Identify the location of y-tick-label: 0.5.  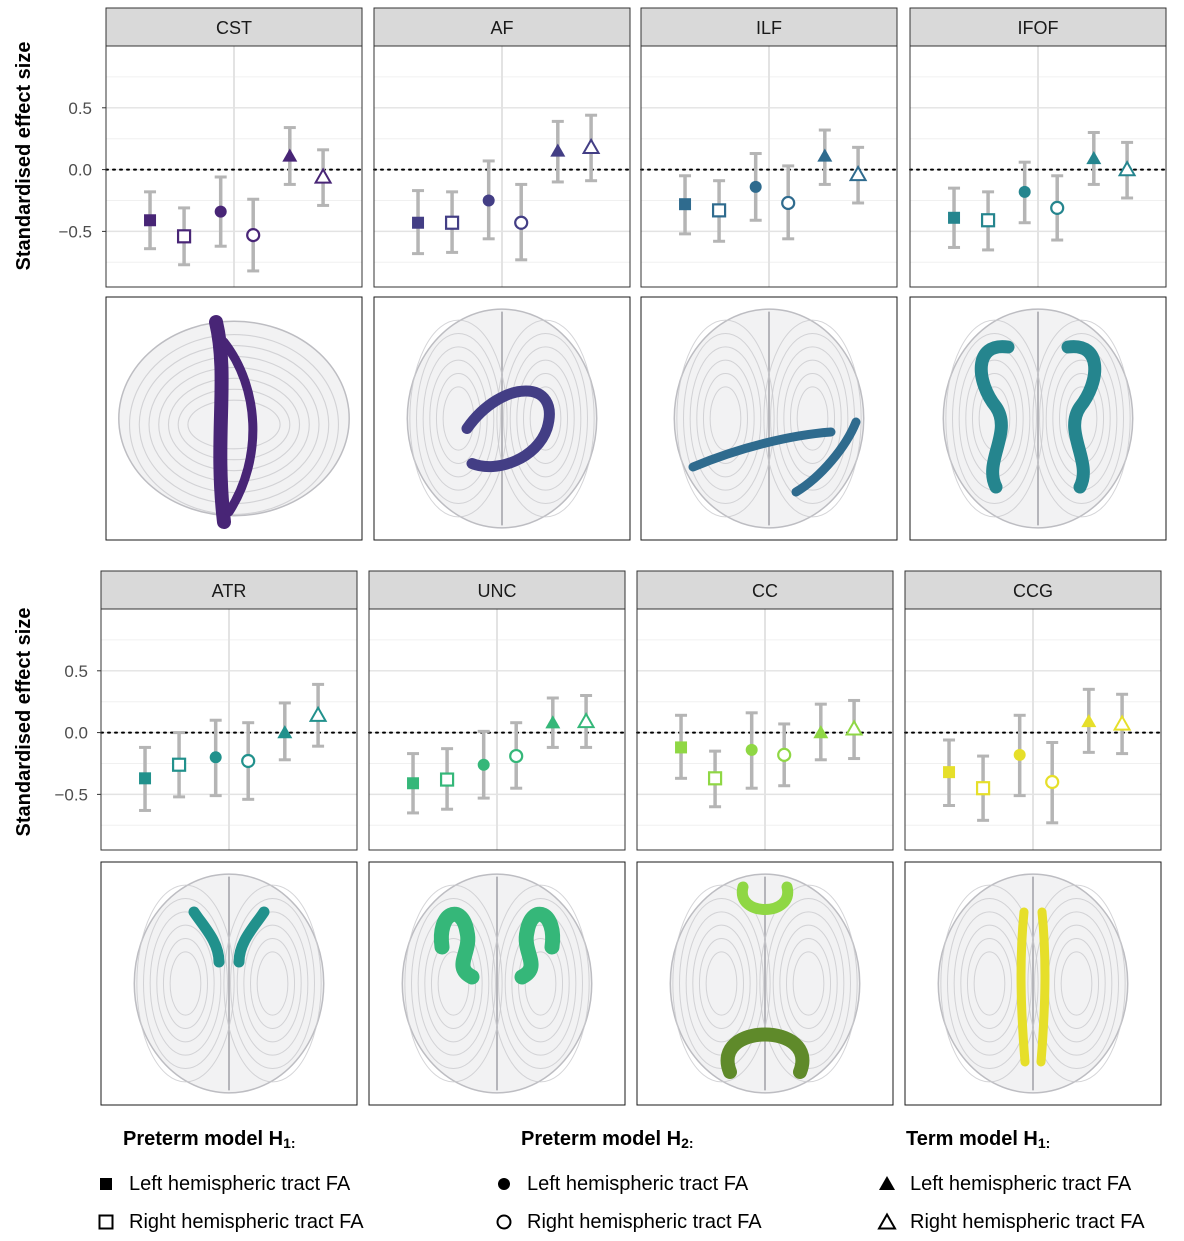
(80, 108).